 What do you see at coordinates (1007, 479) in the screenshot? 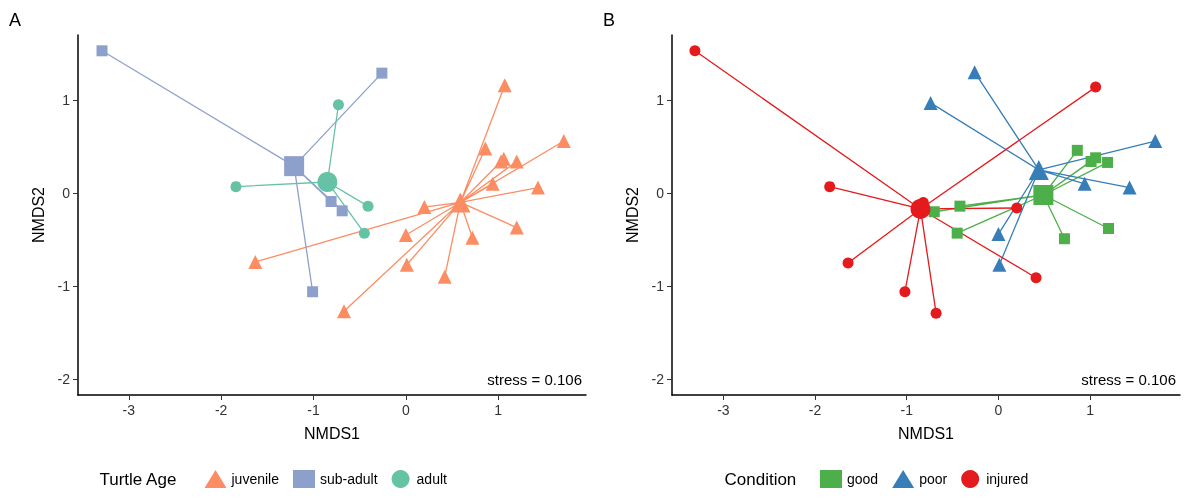
I see `legend-label: injured` at bounding box center [1007, 479].